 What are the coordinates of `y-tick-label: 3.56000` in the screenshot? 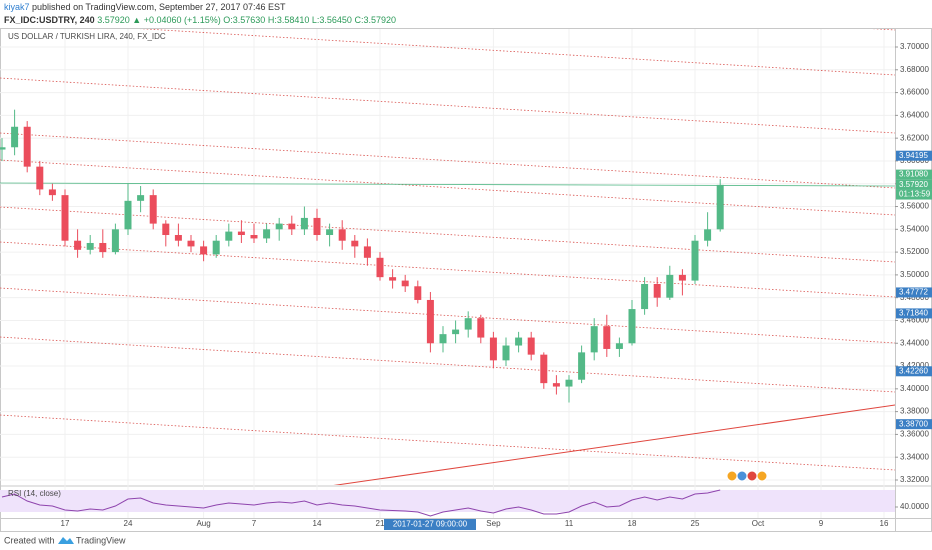 It's located at (914, 206).